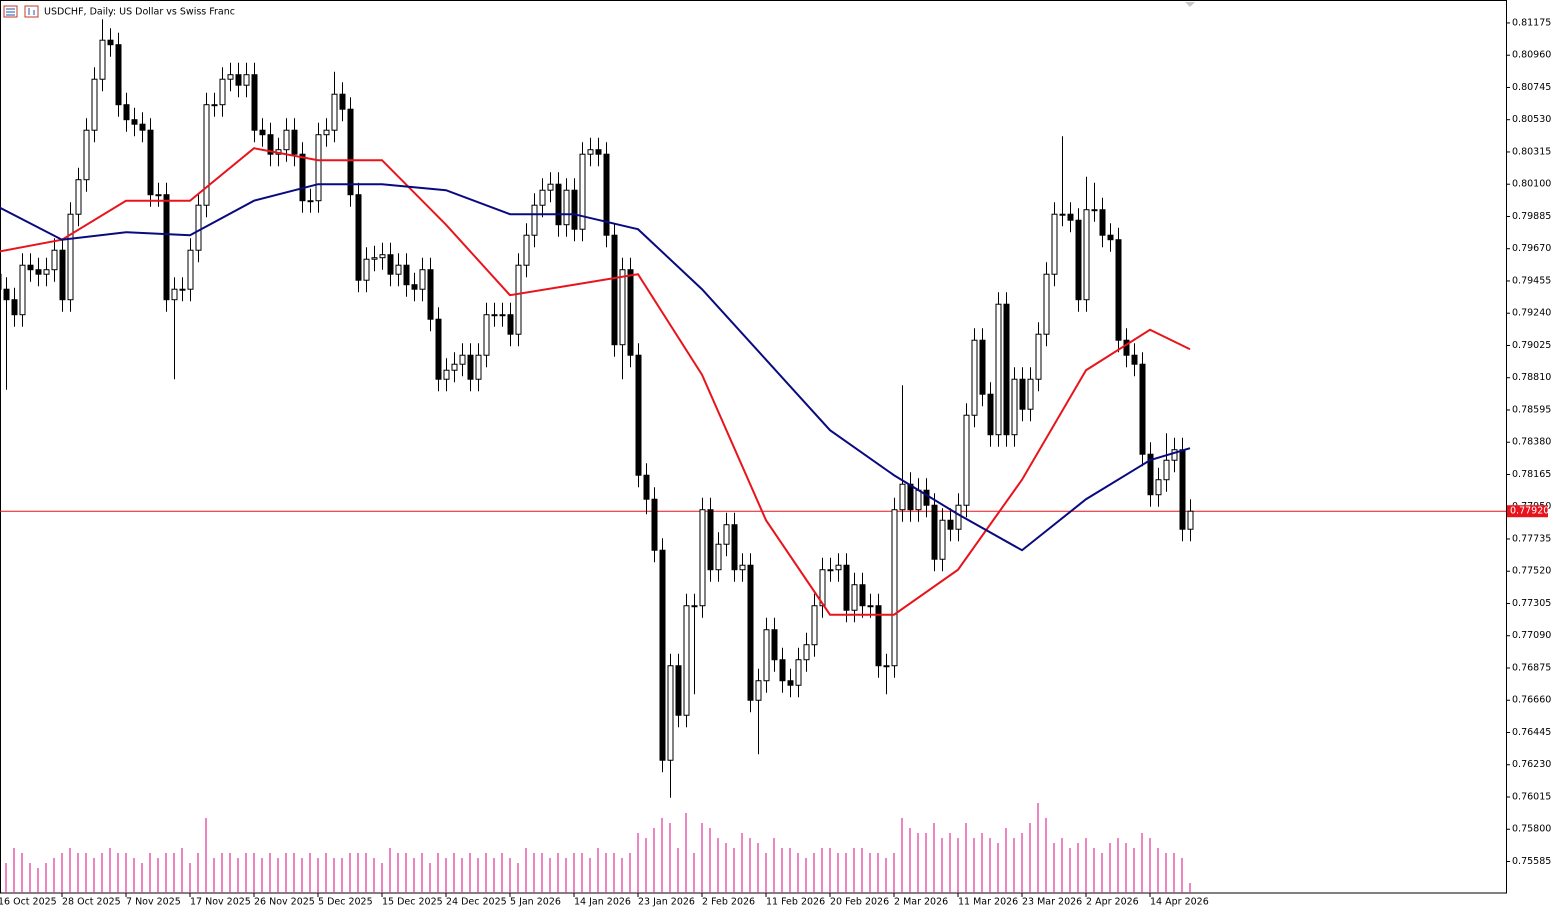  I want to click on y-tick-label: 0.75800, so click(1531, 829).